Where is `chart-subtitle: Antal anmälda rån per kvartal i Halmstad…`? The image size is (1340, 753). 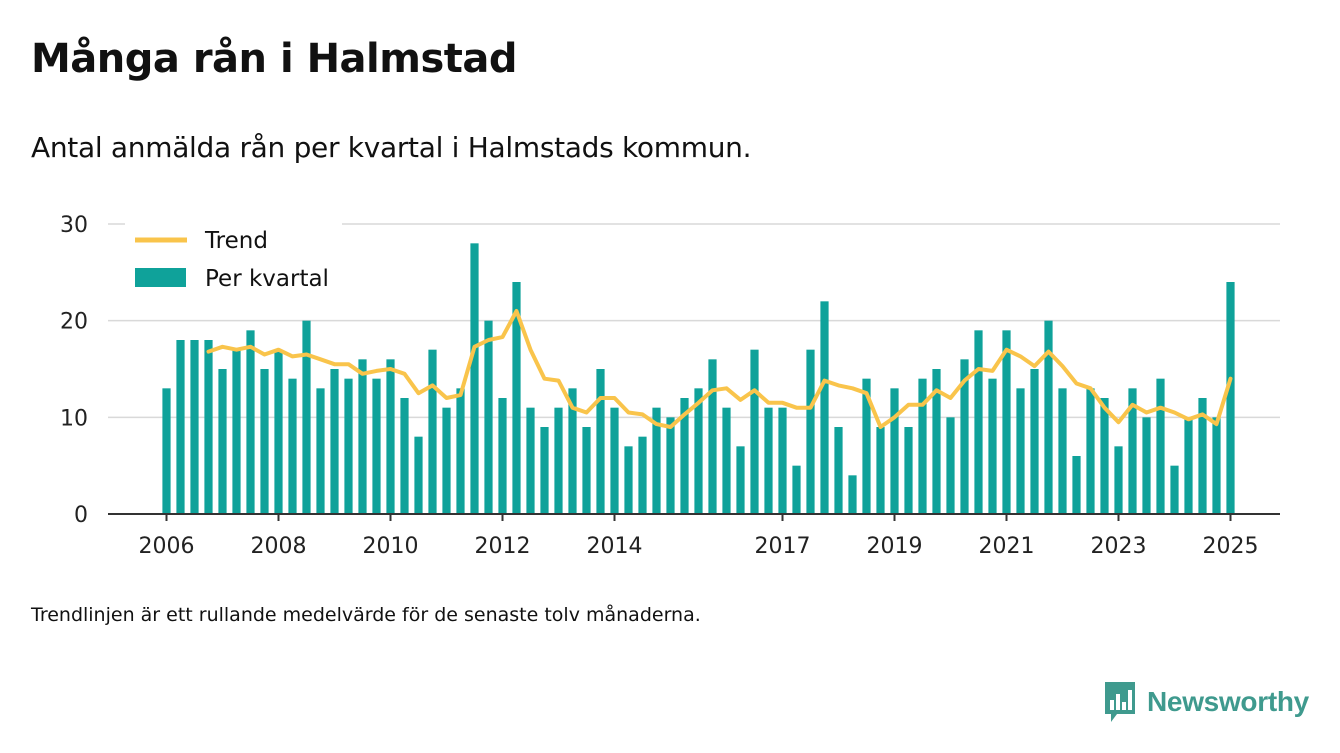 chart-subtitle: Antal anmälda rån per kvartal i Halmstad… is located at coordinates (391, 147).